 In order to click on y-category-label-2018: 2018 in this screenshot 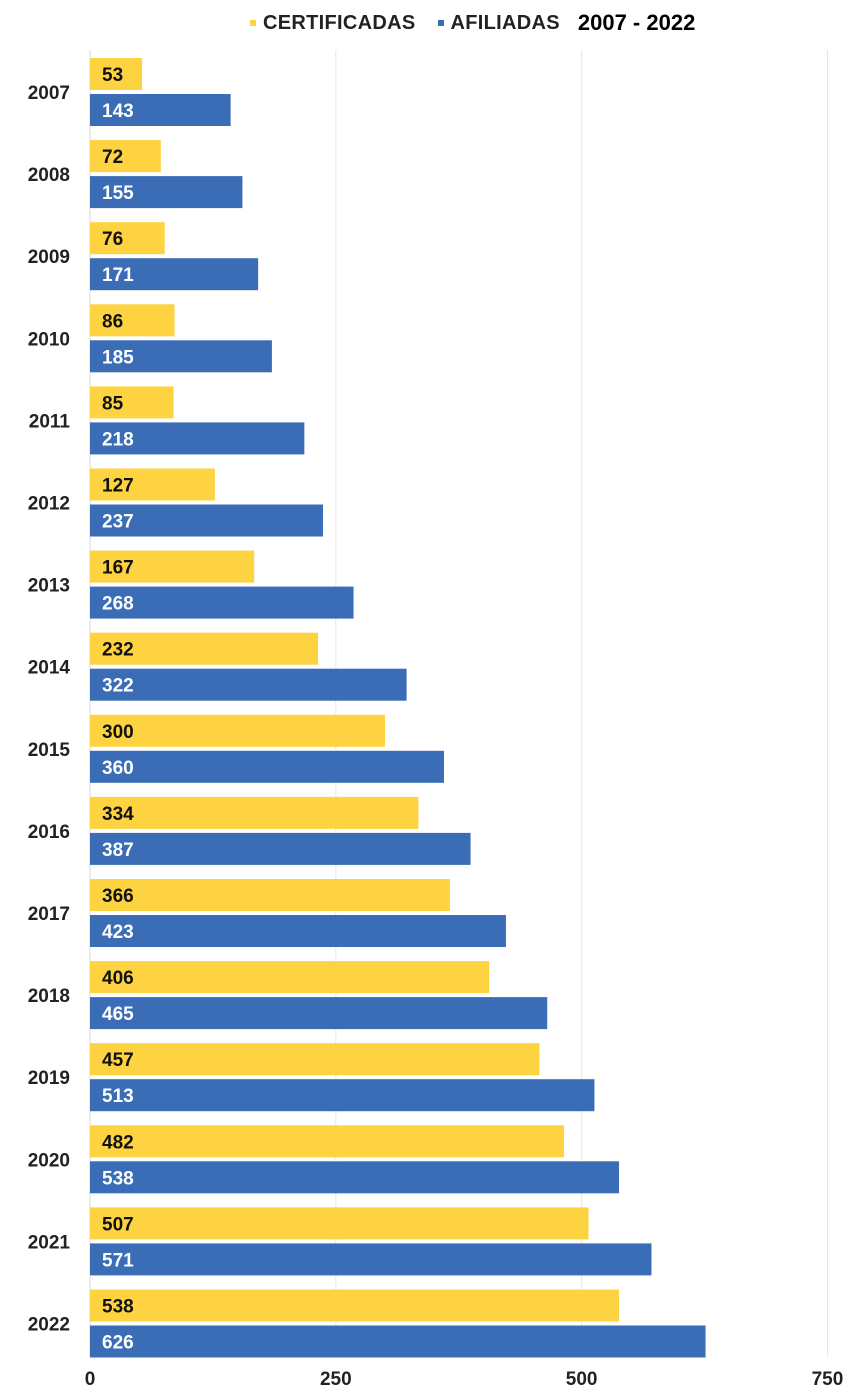, I will do `click(49, 996)`.